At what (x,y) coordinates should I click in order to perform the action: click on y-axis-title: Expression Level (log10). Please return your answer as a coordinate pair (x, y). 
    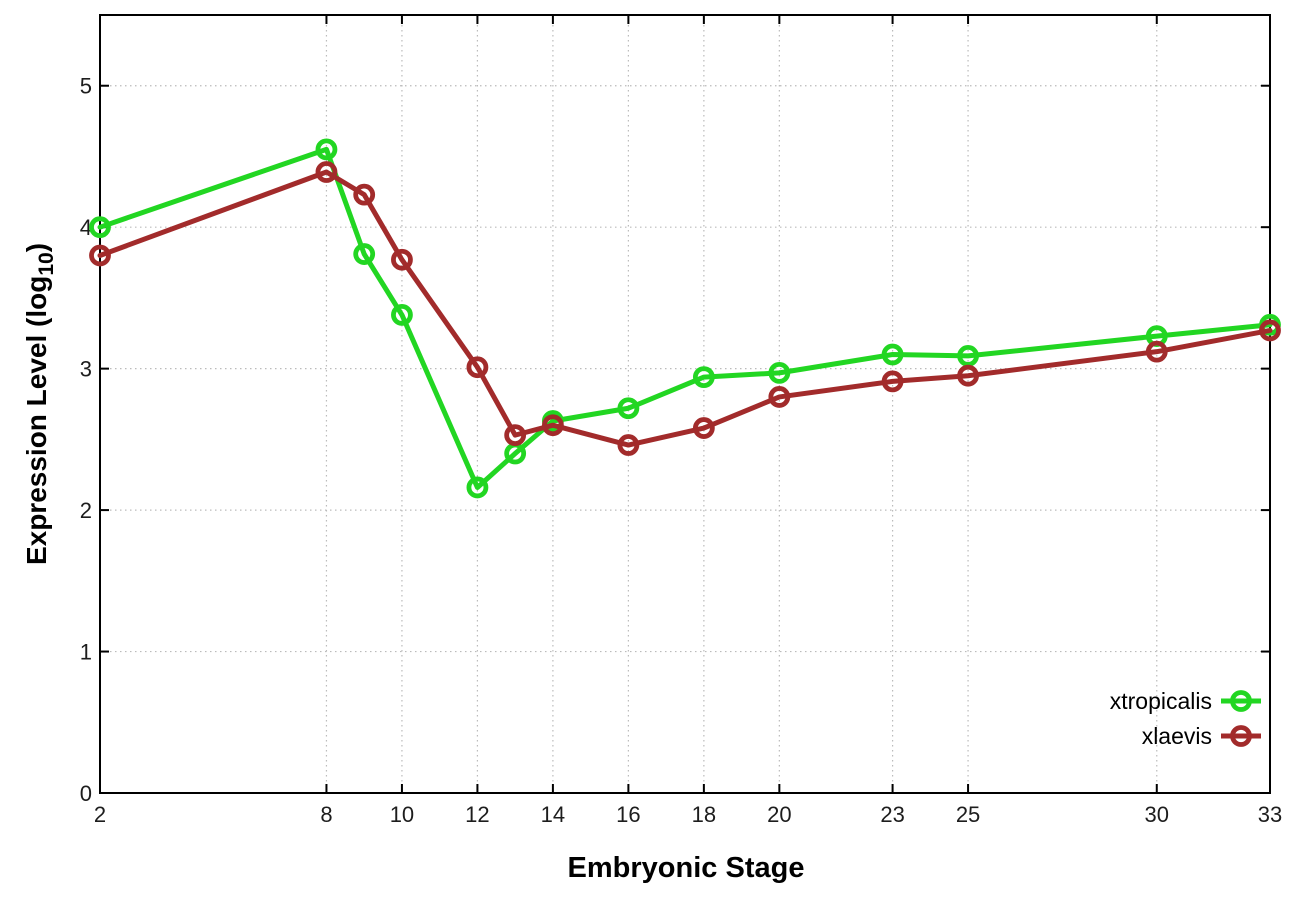
    Looking at the image, I should click on (39, 404).